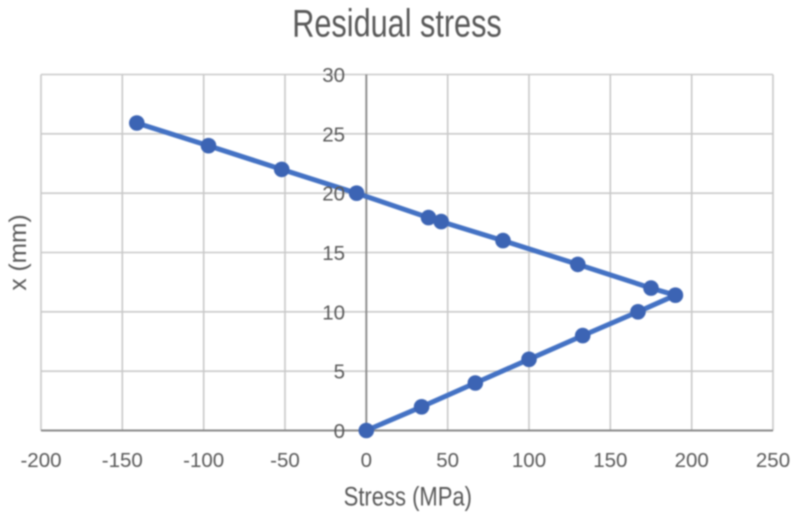 The width and height of the screenshot is (800, 517). What do you see at coordinates (339, 372) in the screenshot?
I see `svg-text: 5` at bounding box center [339, 372].